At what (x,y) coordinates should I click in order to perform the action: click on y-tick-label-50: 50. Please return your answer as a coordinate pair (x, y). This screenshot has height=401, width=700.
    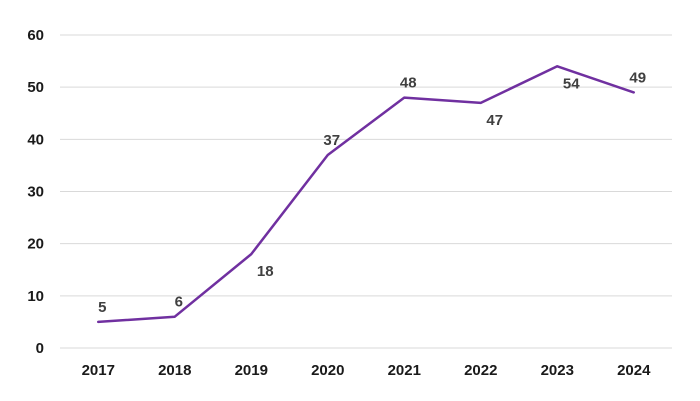
    Looking at the image, I should click on (35, 87).